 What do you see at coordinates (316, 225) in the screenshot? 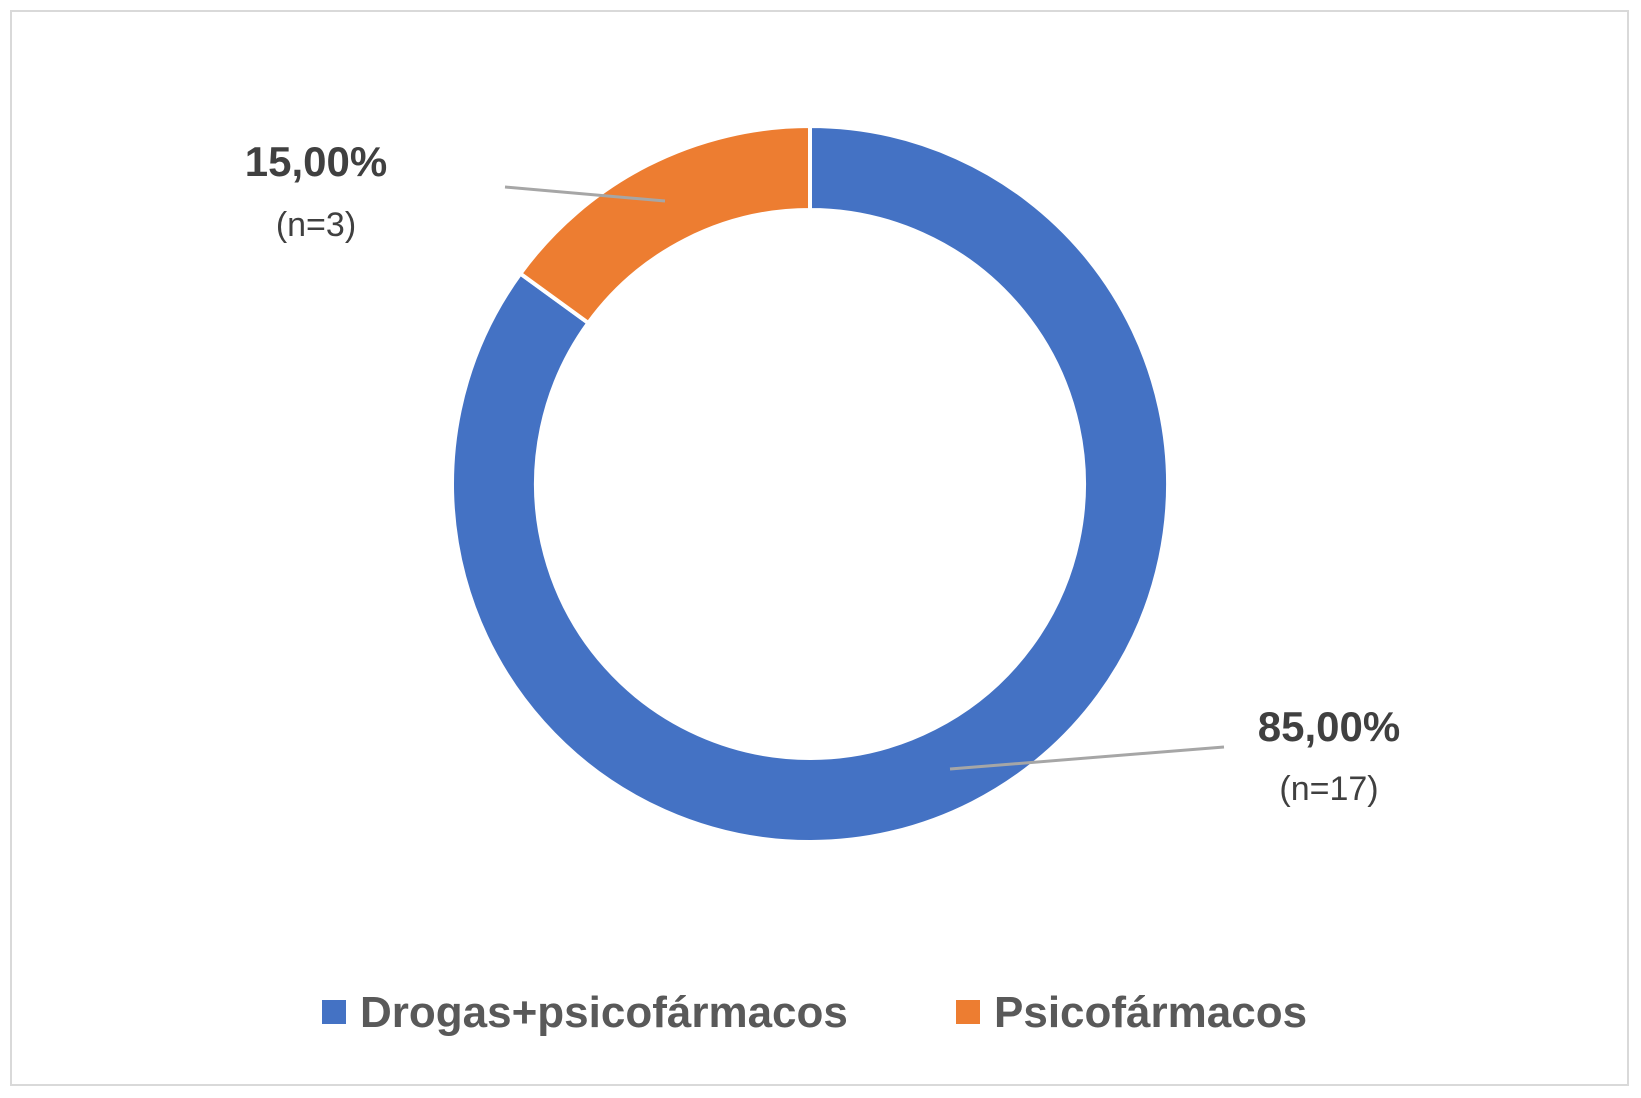
I see `data-label-count-psicofarmacos: (n=3)` at bounding box center [316, 225].